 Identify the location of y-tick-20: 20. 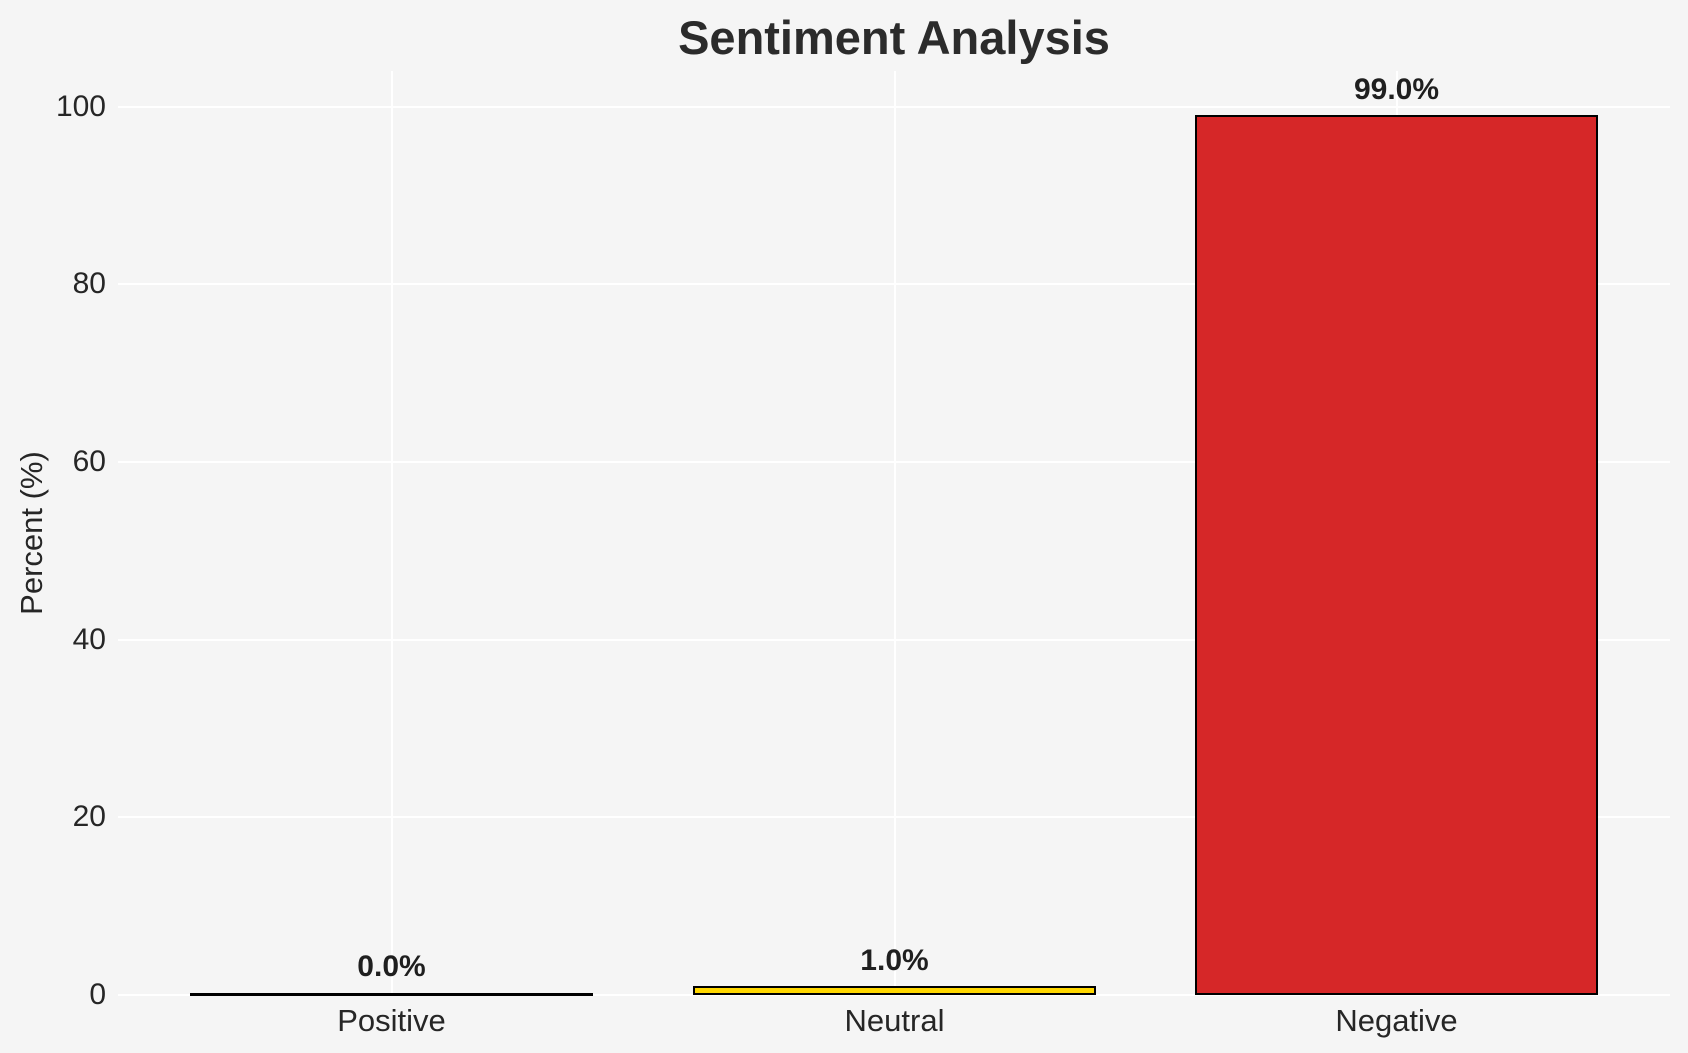
(89, 817).